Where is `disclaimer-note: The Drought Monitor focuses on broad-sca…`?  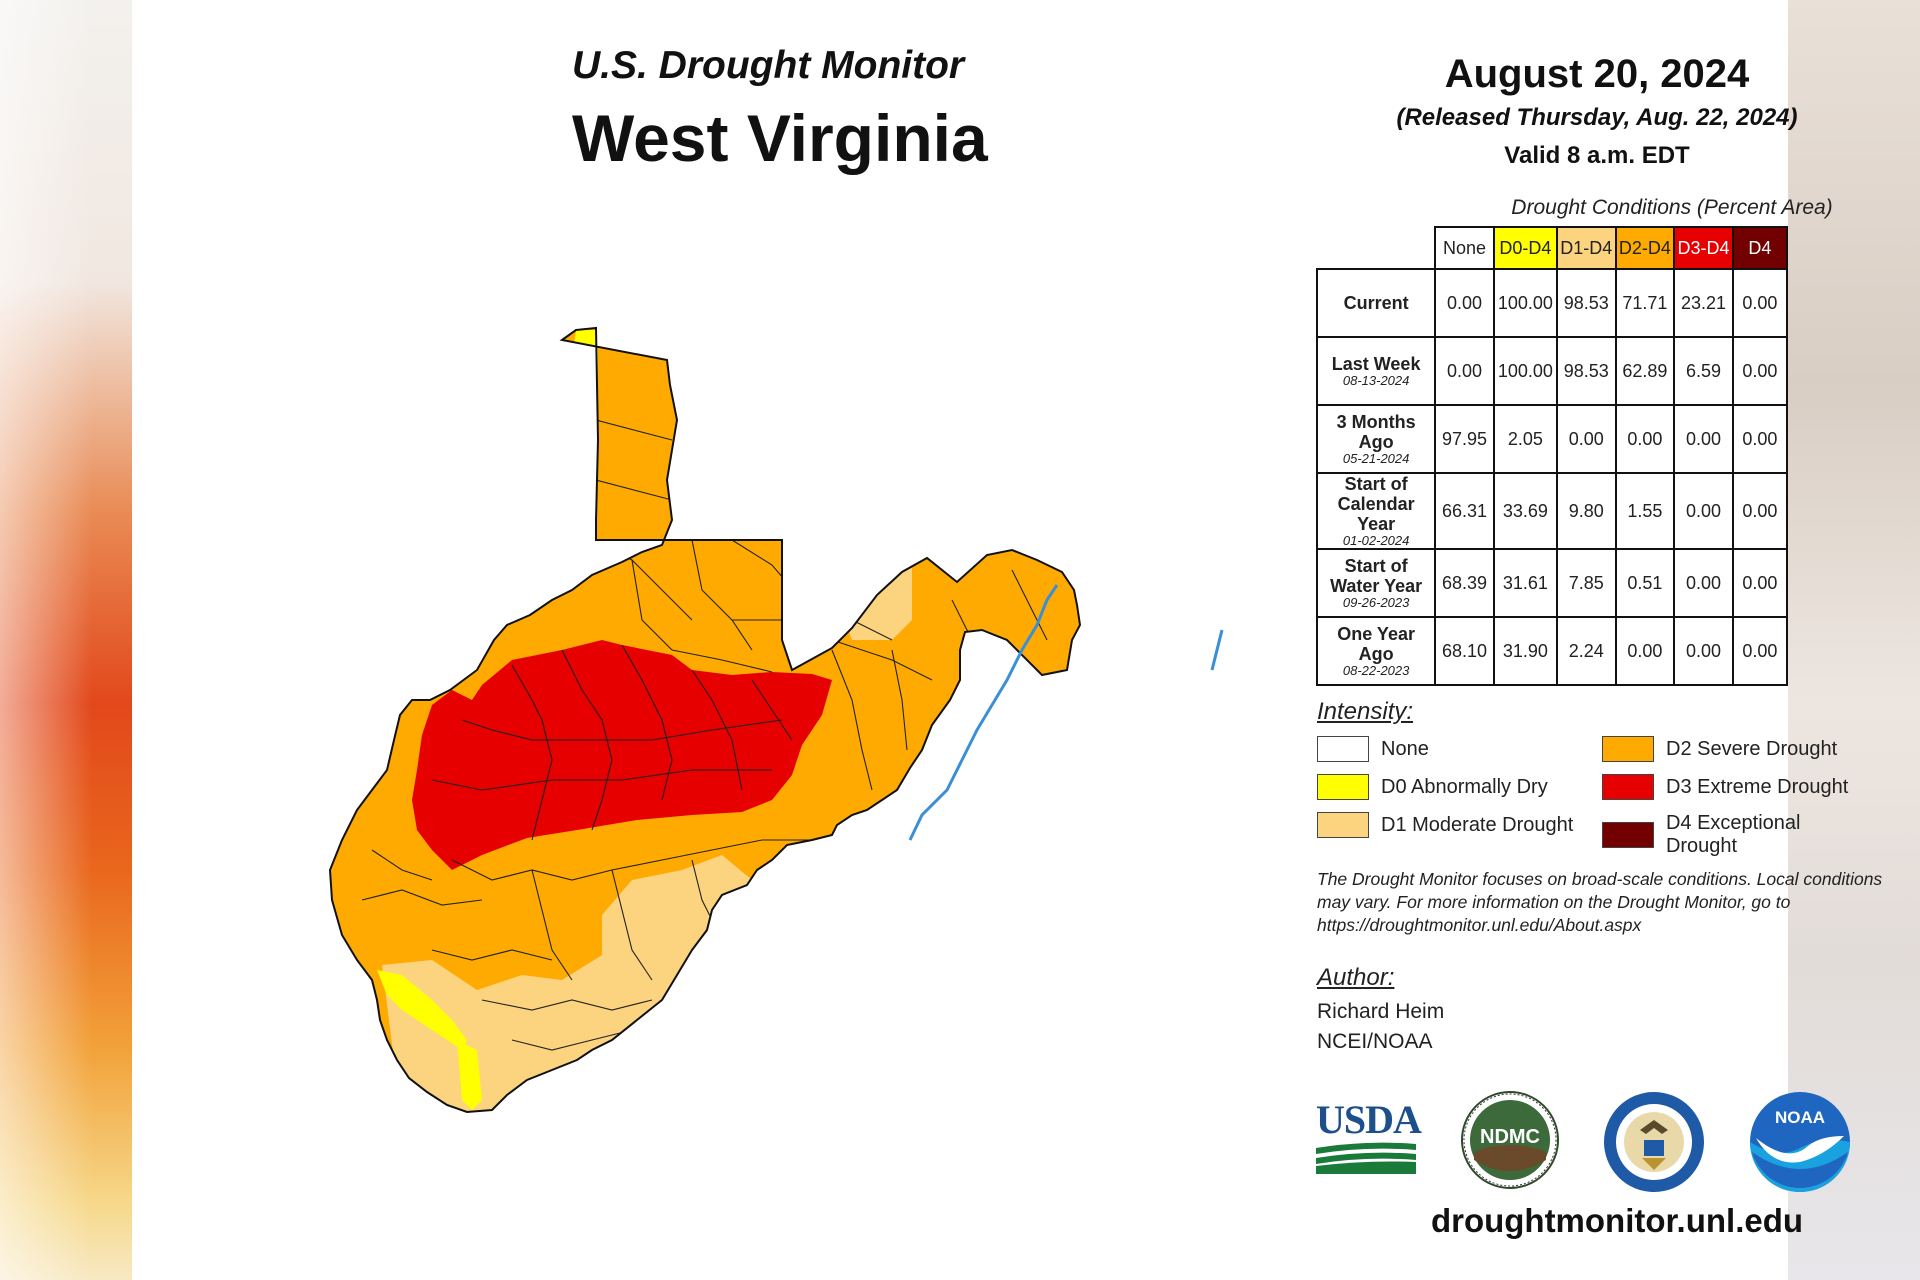
disclaimer-note: The Drought Monitor focuses on broad-sca… is located at coordinates (1600, 902).